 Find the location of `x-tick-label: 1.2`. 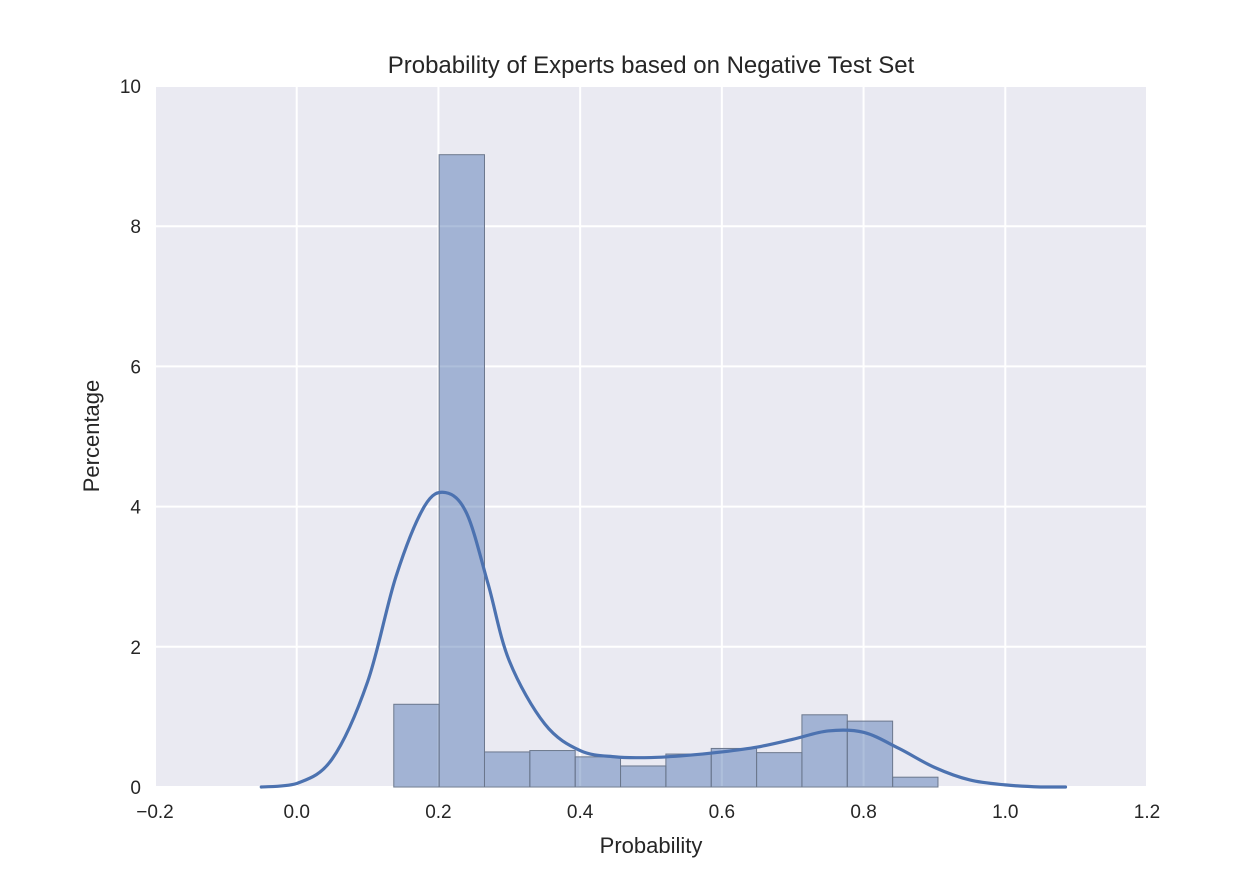

x-tick-label: 1.2 is located at coordinates (1147, 812).